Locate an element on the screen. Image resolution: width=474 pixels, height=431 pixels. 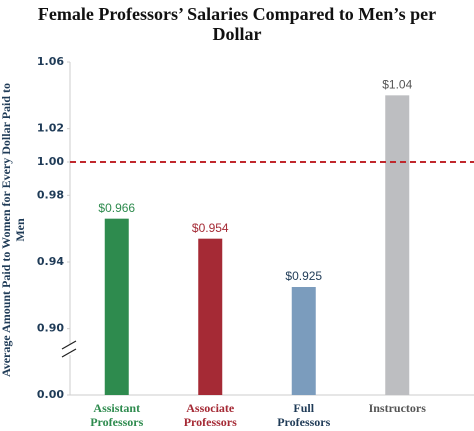
y-tick-label: 0.00 is located at coordinates (50, 394).